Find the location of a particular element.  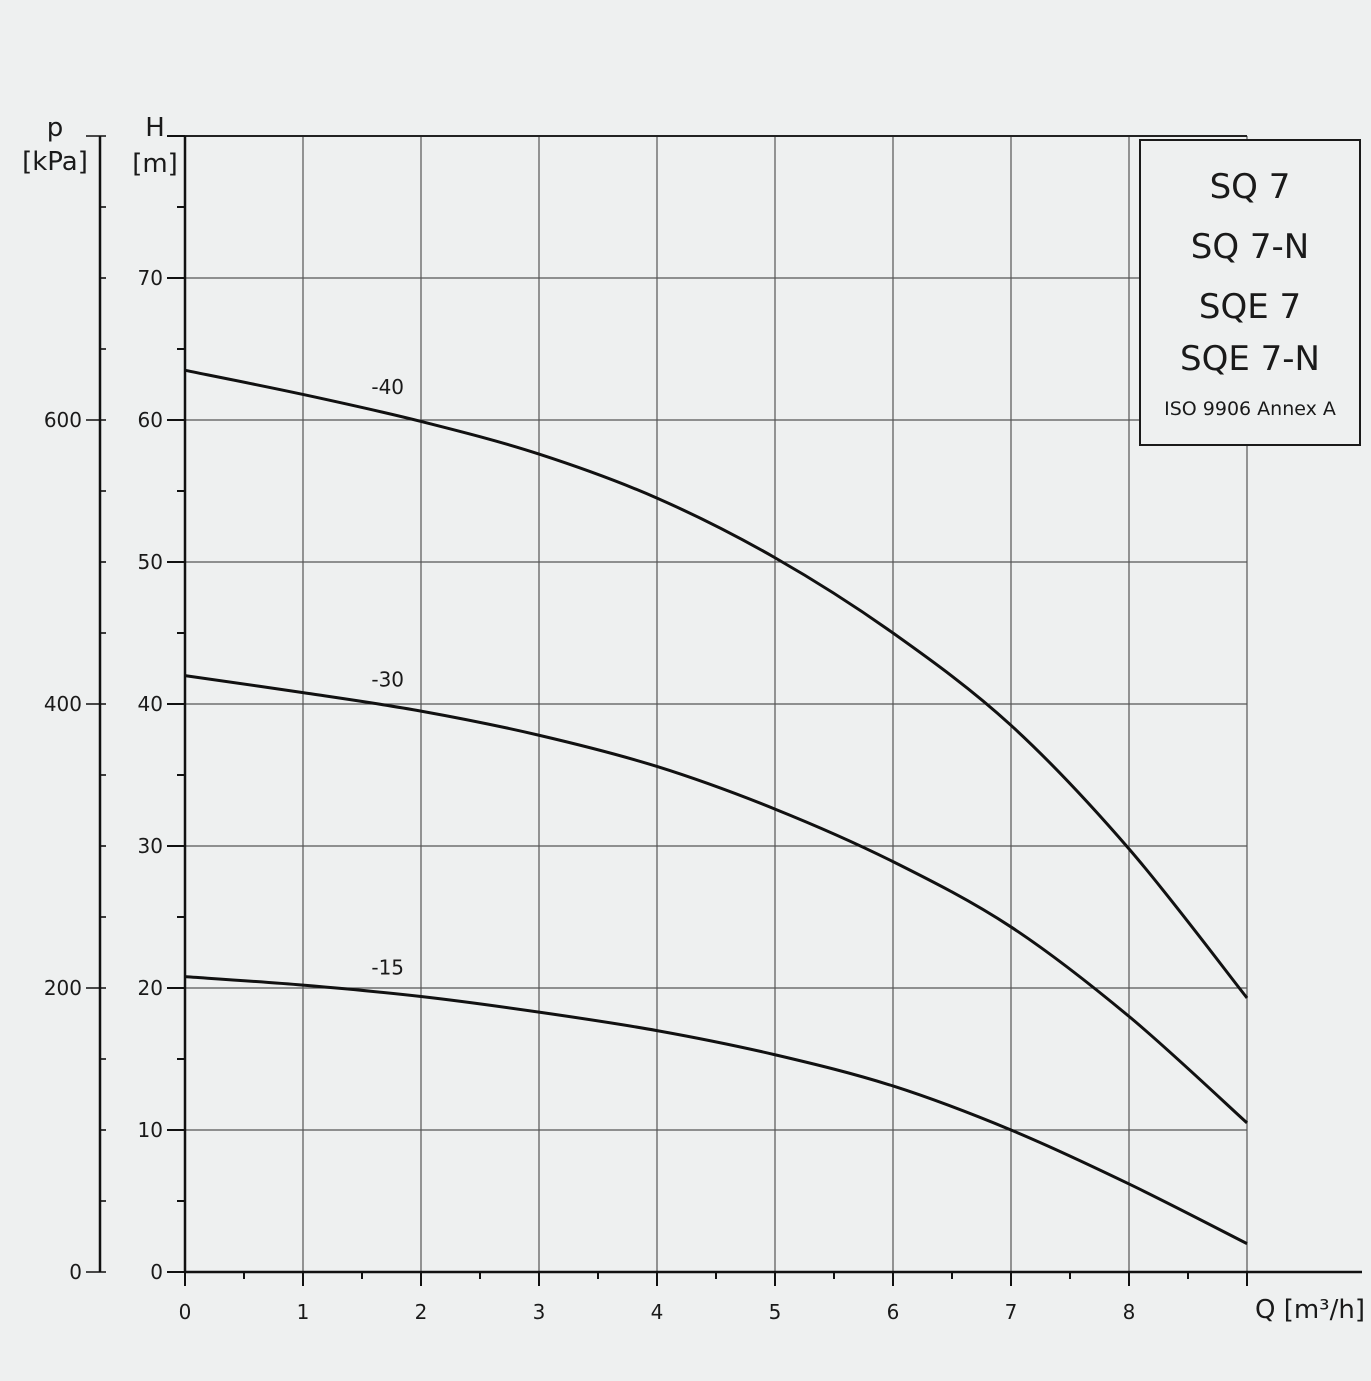

legend-model-4: SQE 7-N is located at coordinates (1250, 359).